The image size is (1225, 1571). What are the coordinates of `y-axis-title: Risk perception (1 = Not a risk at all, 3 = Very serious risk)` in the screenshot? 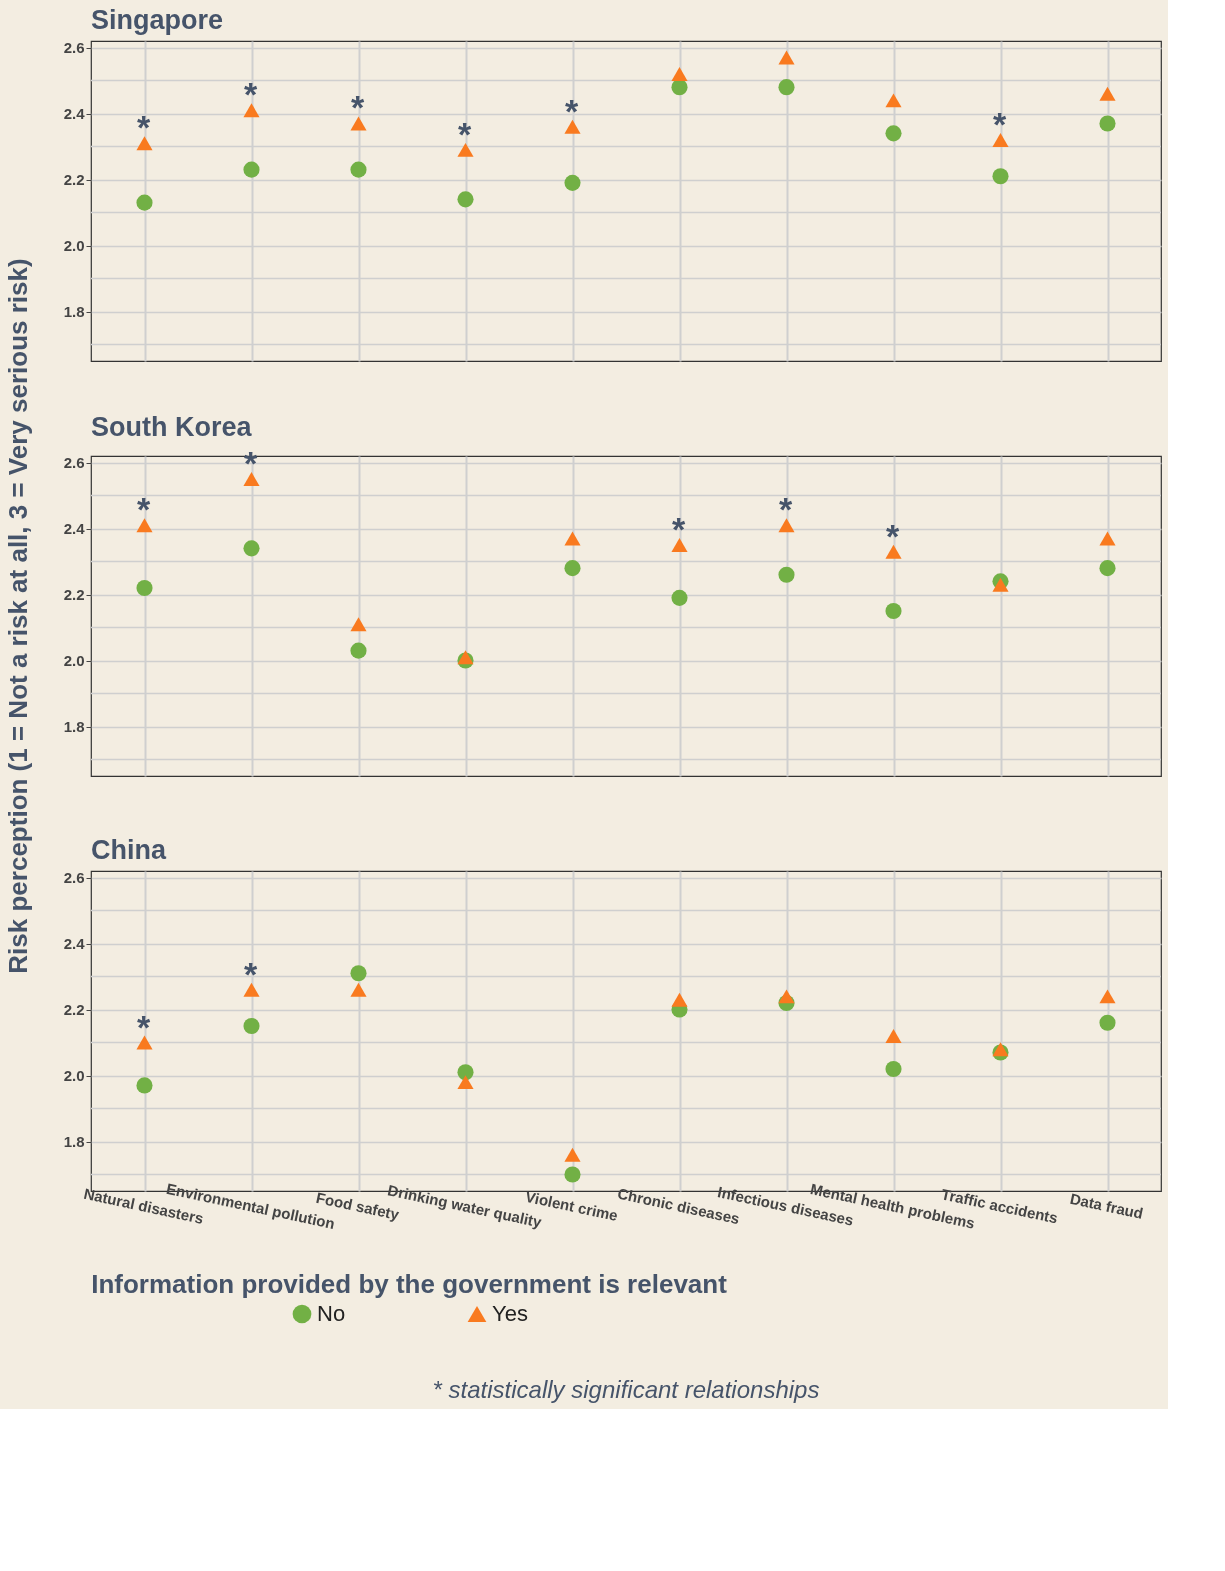 It's located at (18, 616).